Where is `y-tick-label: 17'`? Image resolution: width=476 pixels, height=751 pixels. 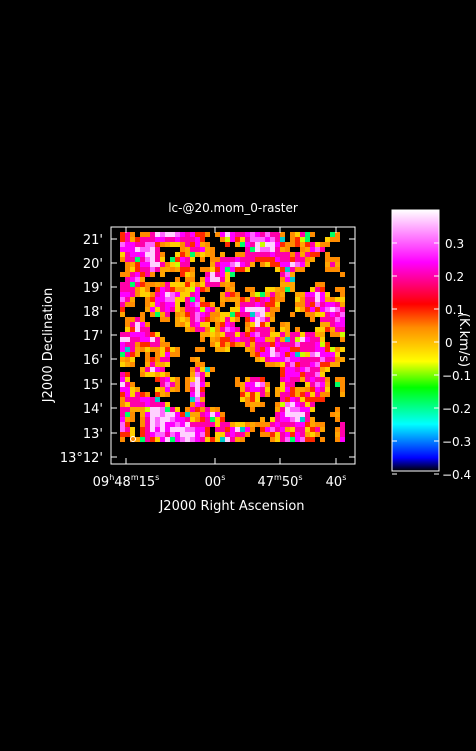 y-tick-label: 17' is located at coordinates (93, 336).